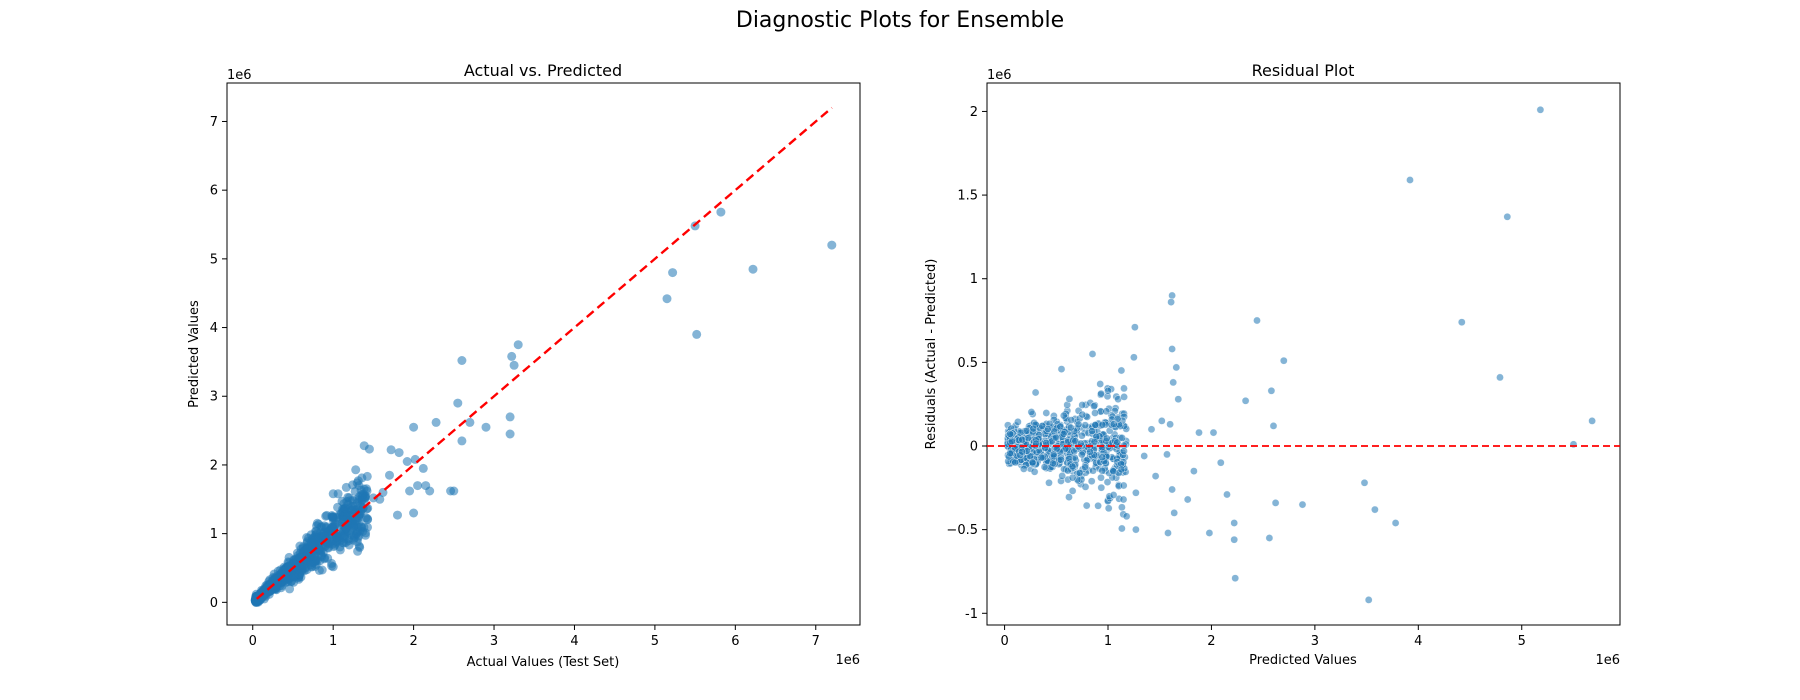 The image size is (1800, 700). Describe the element at coordinates (974, 447) in the screenshot. I see `y-tick-label: 0` at that location.